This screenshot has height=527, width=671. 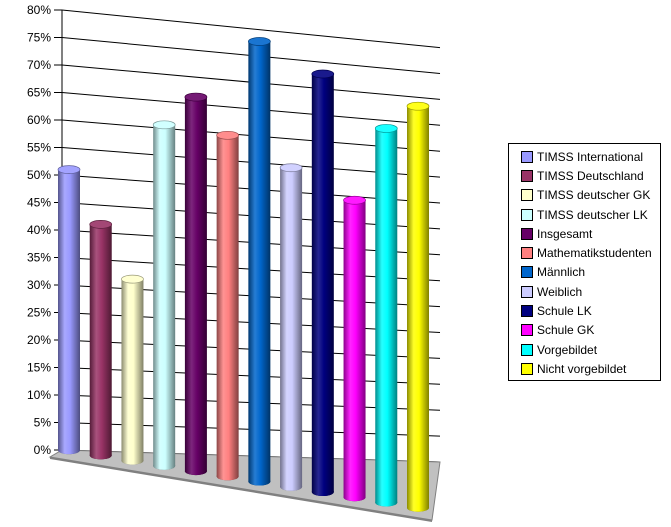 I want to click on legend-label: TIMSS deutscher LK, so click(x=592, y=214).